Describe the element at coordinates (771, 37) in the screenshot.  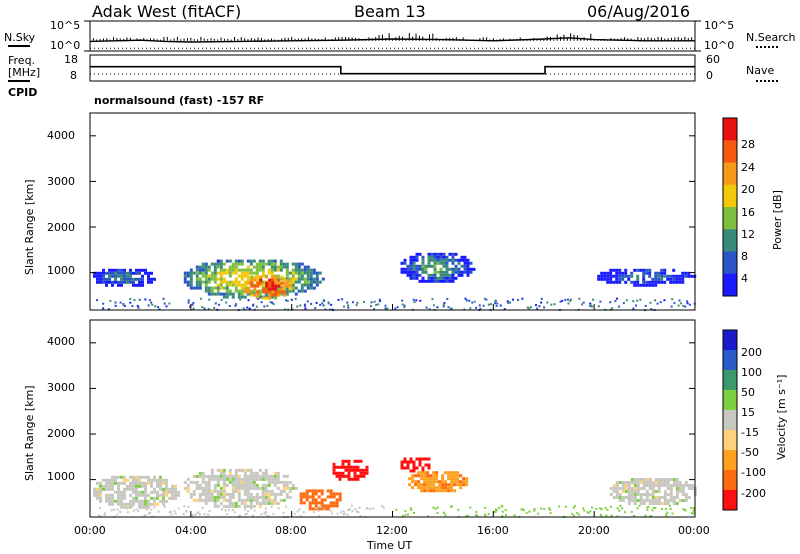
I see `nsearch-label: N.Search` at that location.